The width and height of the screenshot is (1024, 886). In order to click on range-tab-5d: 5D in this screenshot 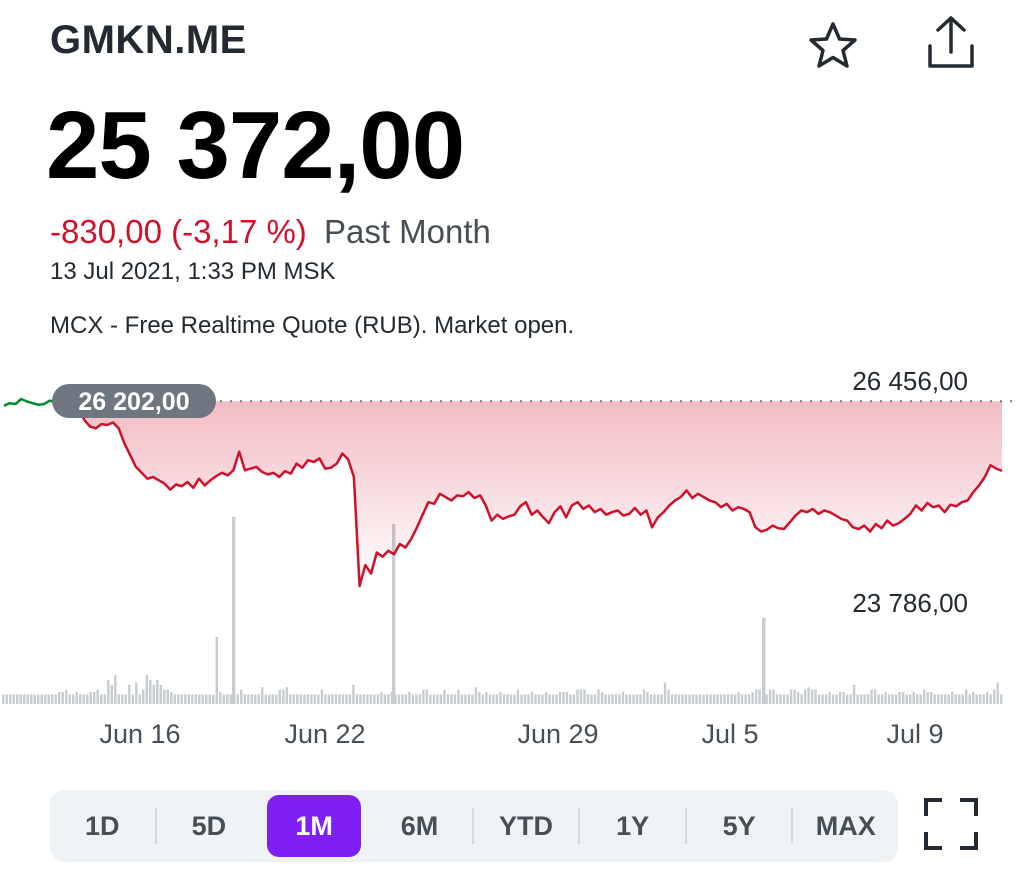, I will do `click(209, 826)`.